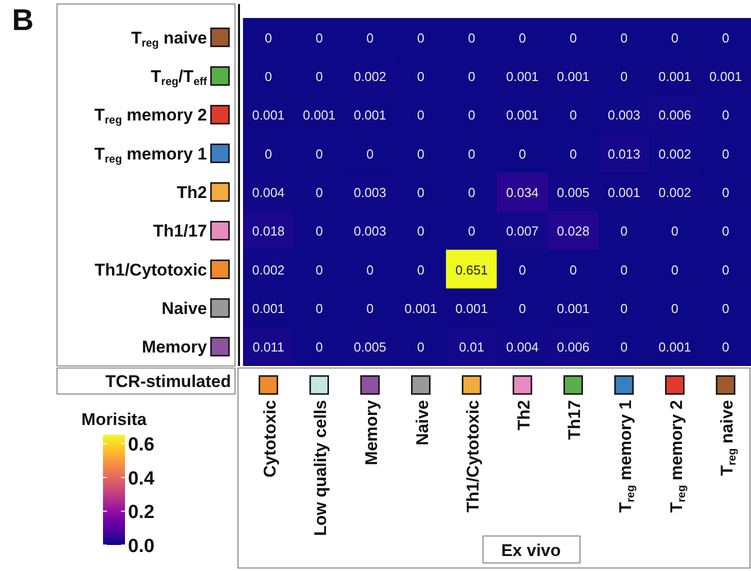 The width and height of the screenshot is (751, 571). What do you see at coordinates (180, 231) in the screenshot?
I see `y-tick-label: Th1/17` at bounding box center [180, 231].